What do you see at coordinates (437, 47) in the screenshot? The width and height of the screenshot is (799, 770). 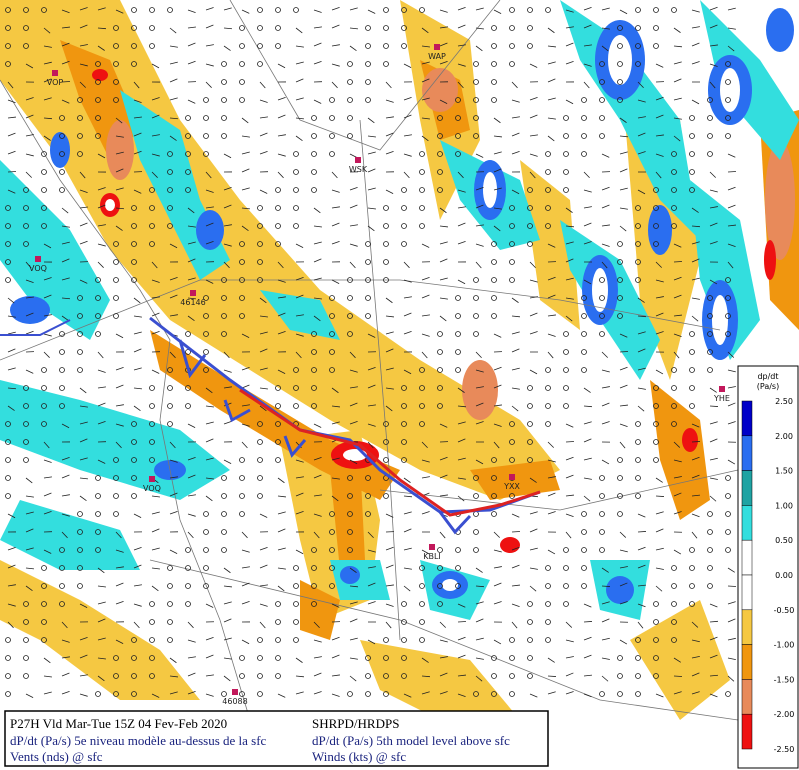 I see `station-marker` at bounding box center [437, 47].